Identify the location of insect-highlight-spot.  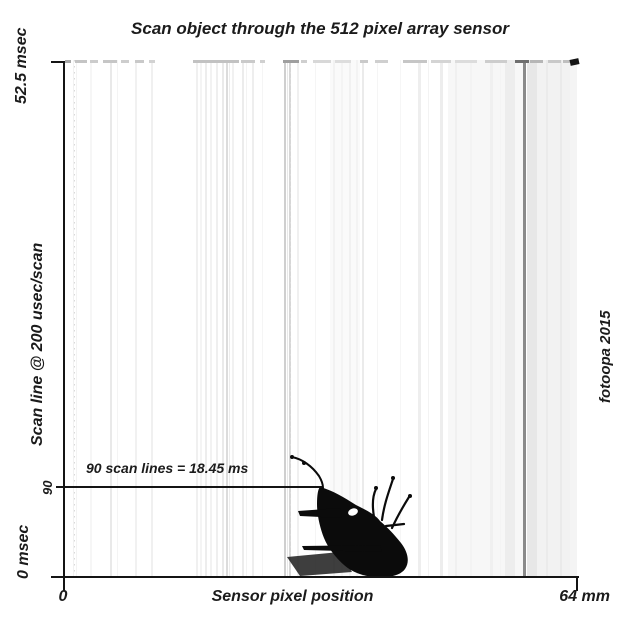
(353, 512).